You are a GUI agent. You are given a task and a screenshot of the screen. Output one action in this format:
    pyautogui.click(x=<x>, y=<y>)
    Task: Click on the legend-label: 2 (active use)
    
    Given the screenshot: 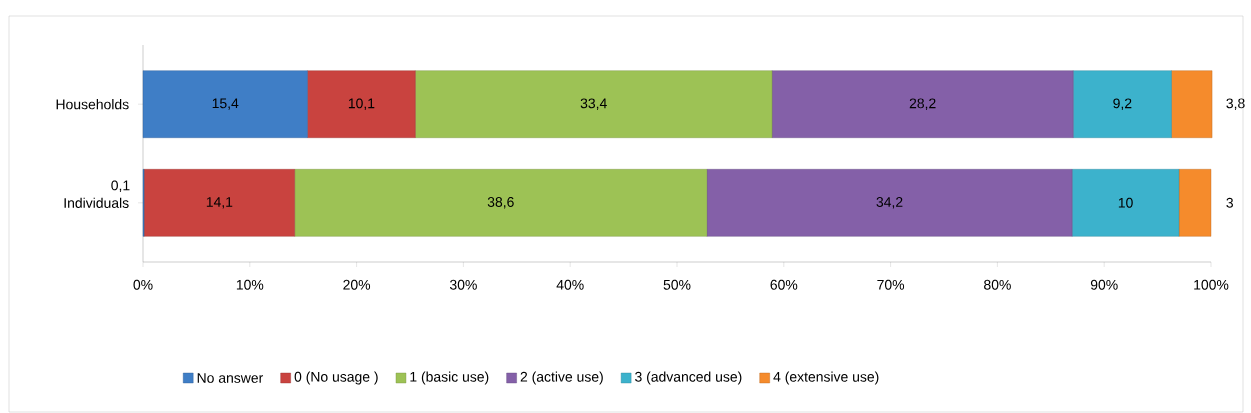 What is the action you would take?
    pyautogui.click(x=561, y=378)
    